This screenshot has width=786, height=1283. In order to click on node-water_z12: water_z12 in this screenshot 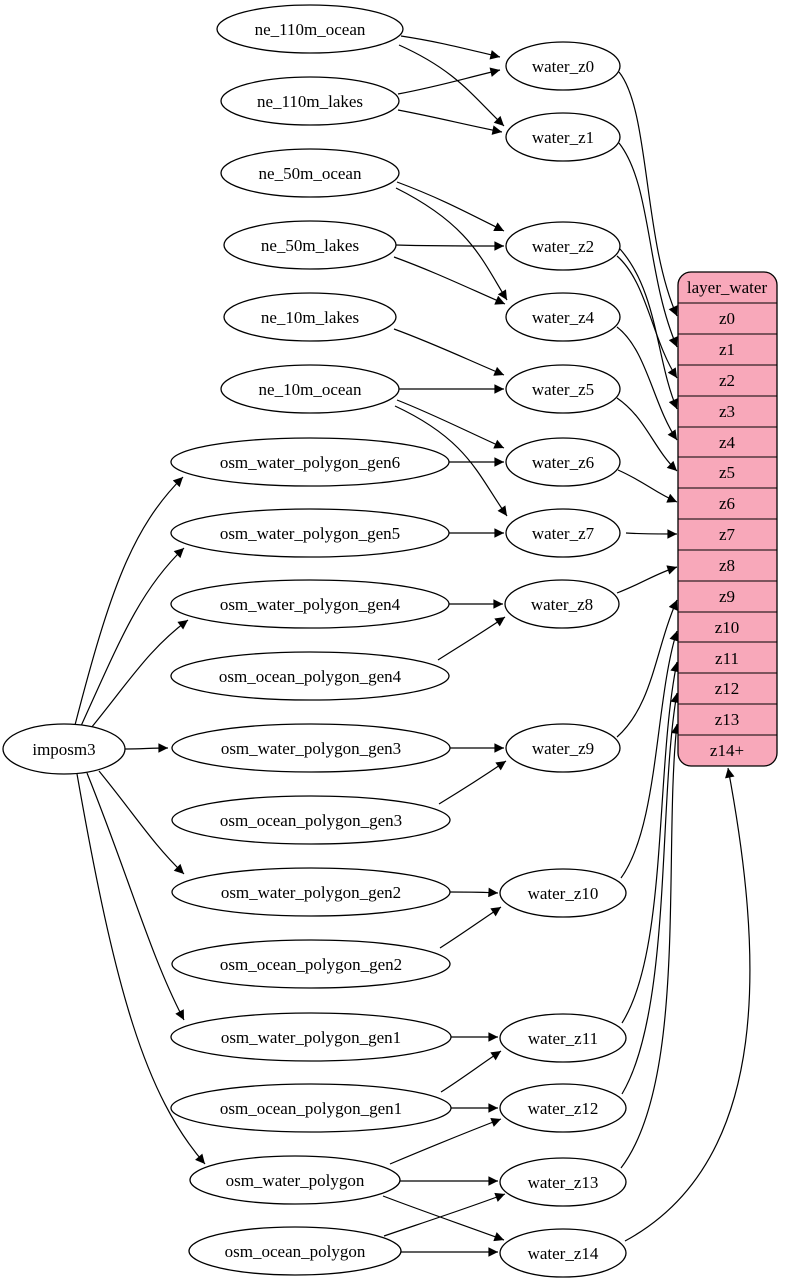, I will do `click(563, 1108)`.